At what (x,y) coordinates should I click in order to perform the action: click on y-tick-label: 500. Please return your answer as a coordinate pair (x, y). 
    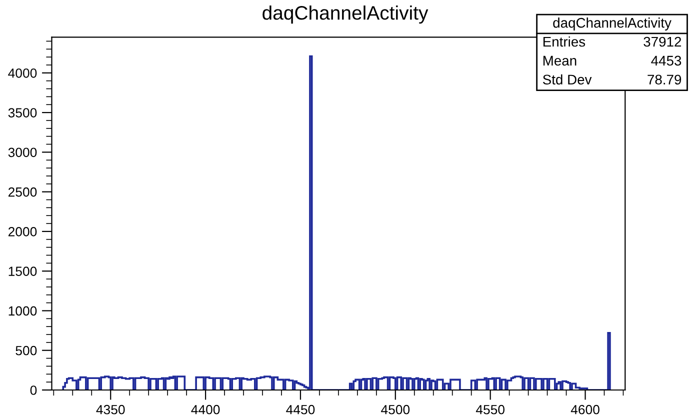
    Looking at the image, I should click on (26, 351).